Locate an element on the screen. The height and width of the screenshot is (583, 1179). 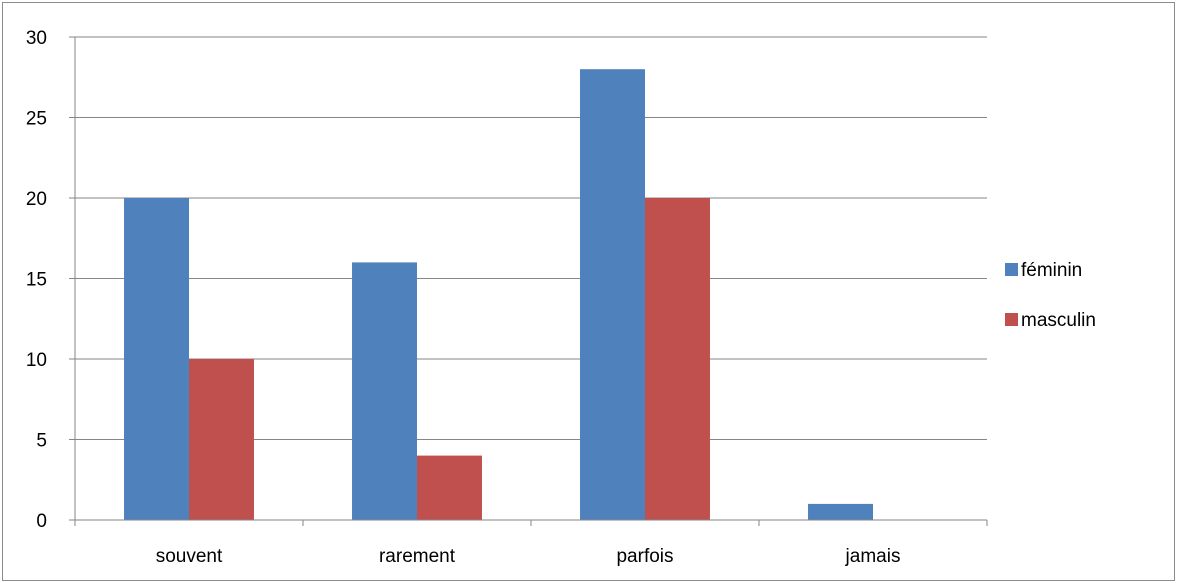
bar-souvent-féminin is located at coordinates (156, 359).